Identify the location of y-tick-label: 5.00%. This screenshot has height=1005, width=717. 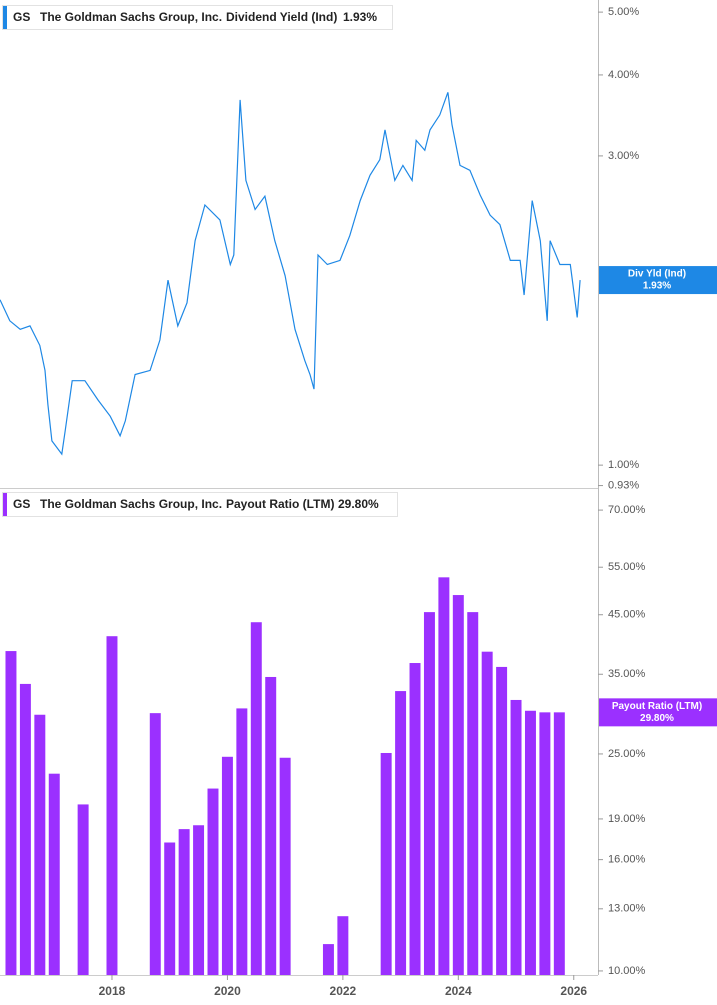
(623, 12).